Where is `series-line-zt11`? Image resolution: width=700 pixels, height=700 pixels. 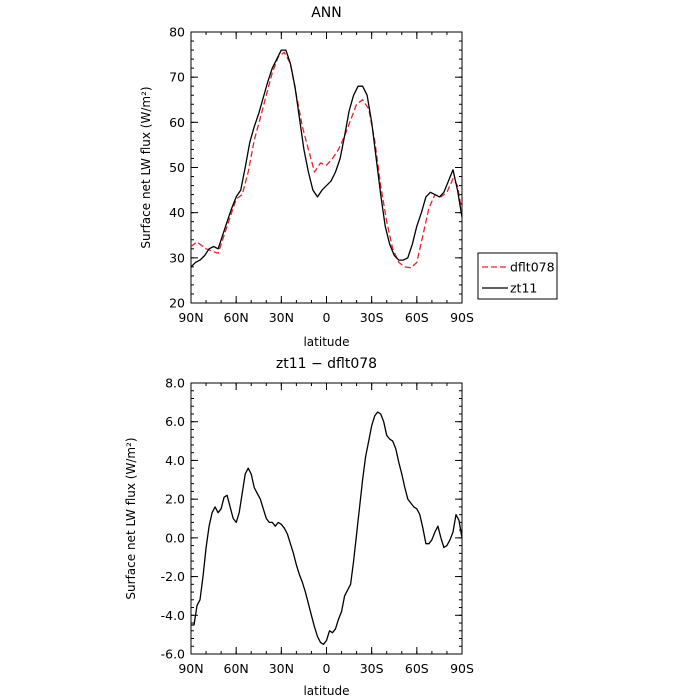
series-line-zt11 is located at coordinates (326, 158).